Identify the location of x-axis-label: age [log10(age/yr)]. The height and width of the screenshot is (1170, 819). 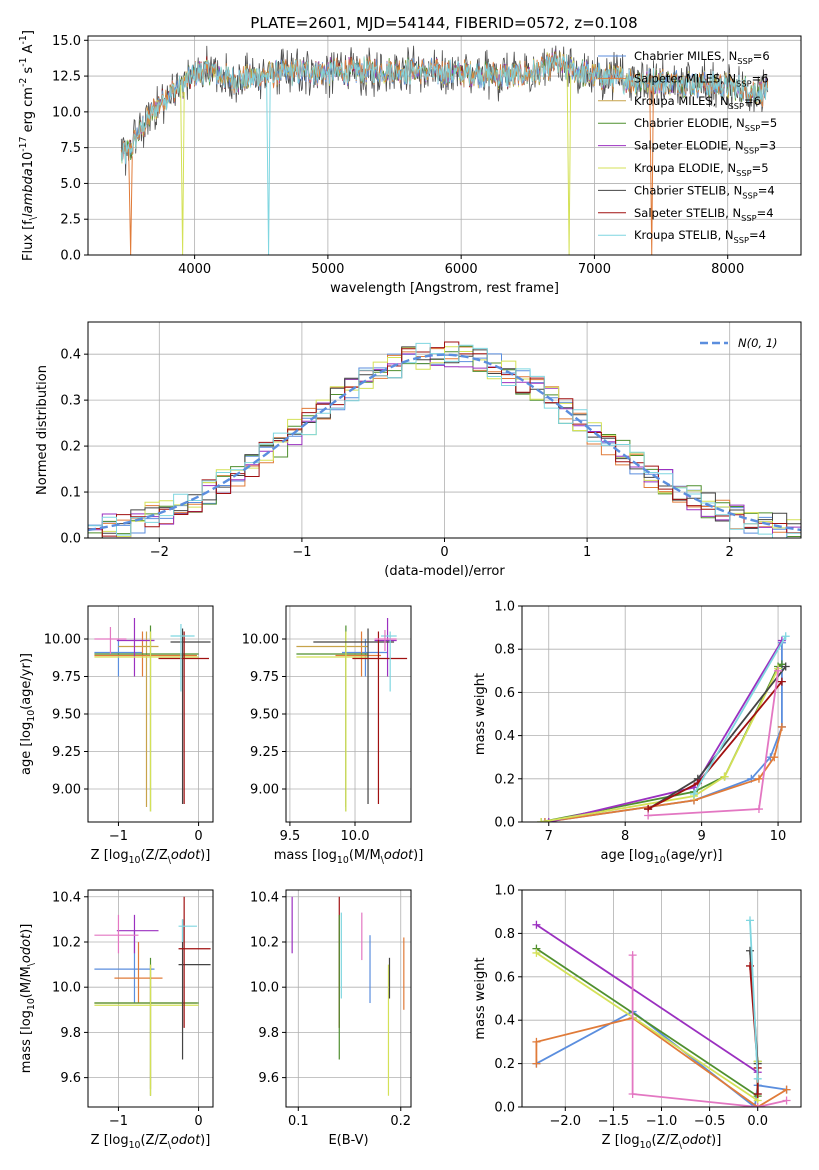
(662, 857).